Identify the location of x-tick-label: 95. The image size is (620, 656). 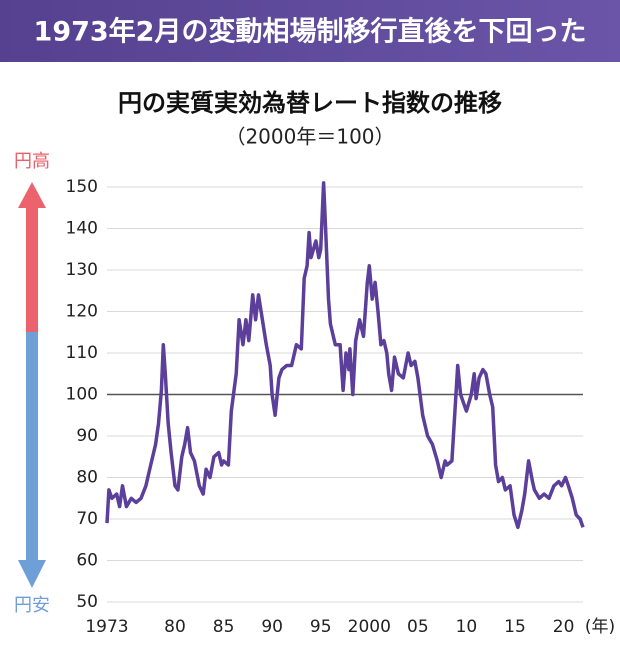
(321, 627).